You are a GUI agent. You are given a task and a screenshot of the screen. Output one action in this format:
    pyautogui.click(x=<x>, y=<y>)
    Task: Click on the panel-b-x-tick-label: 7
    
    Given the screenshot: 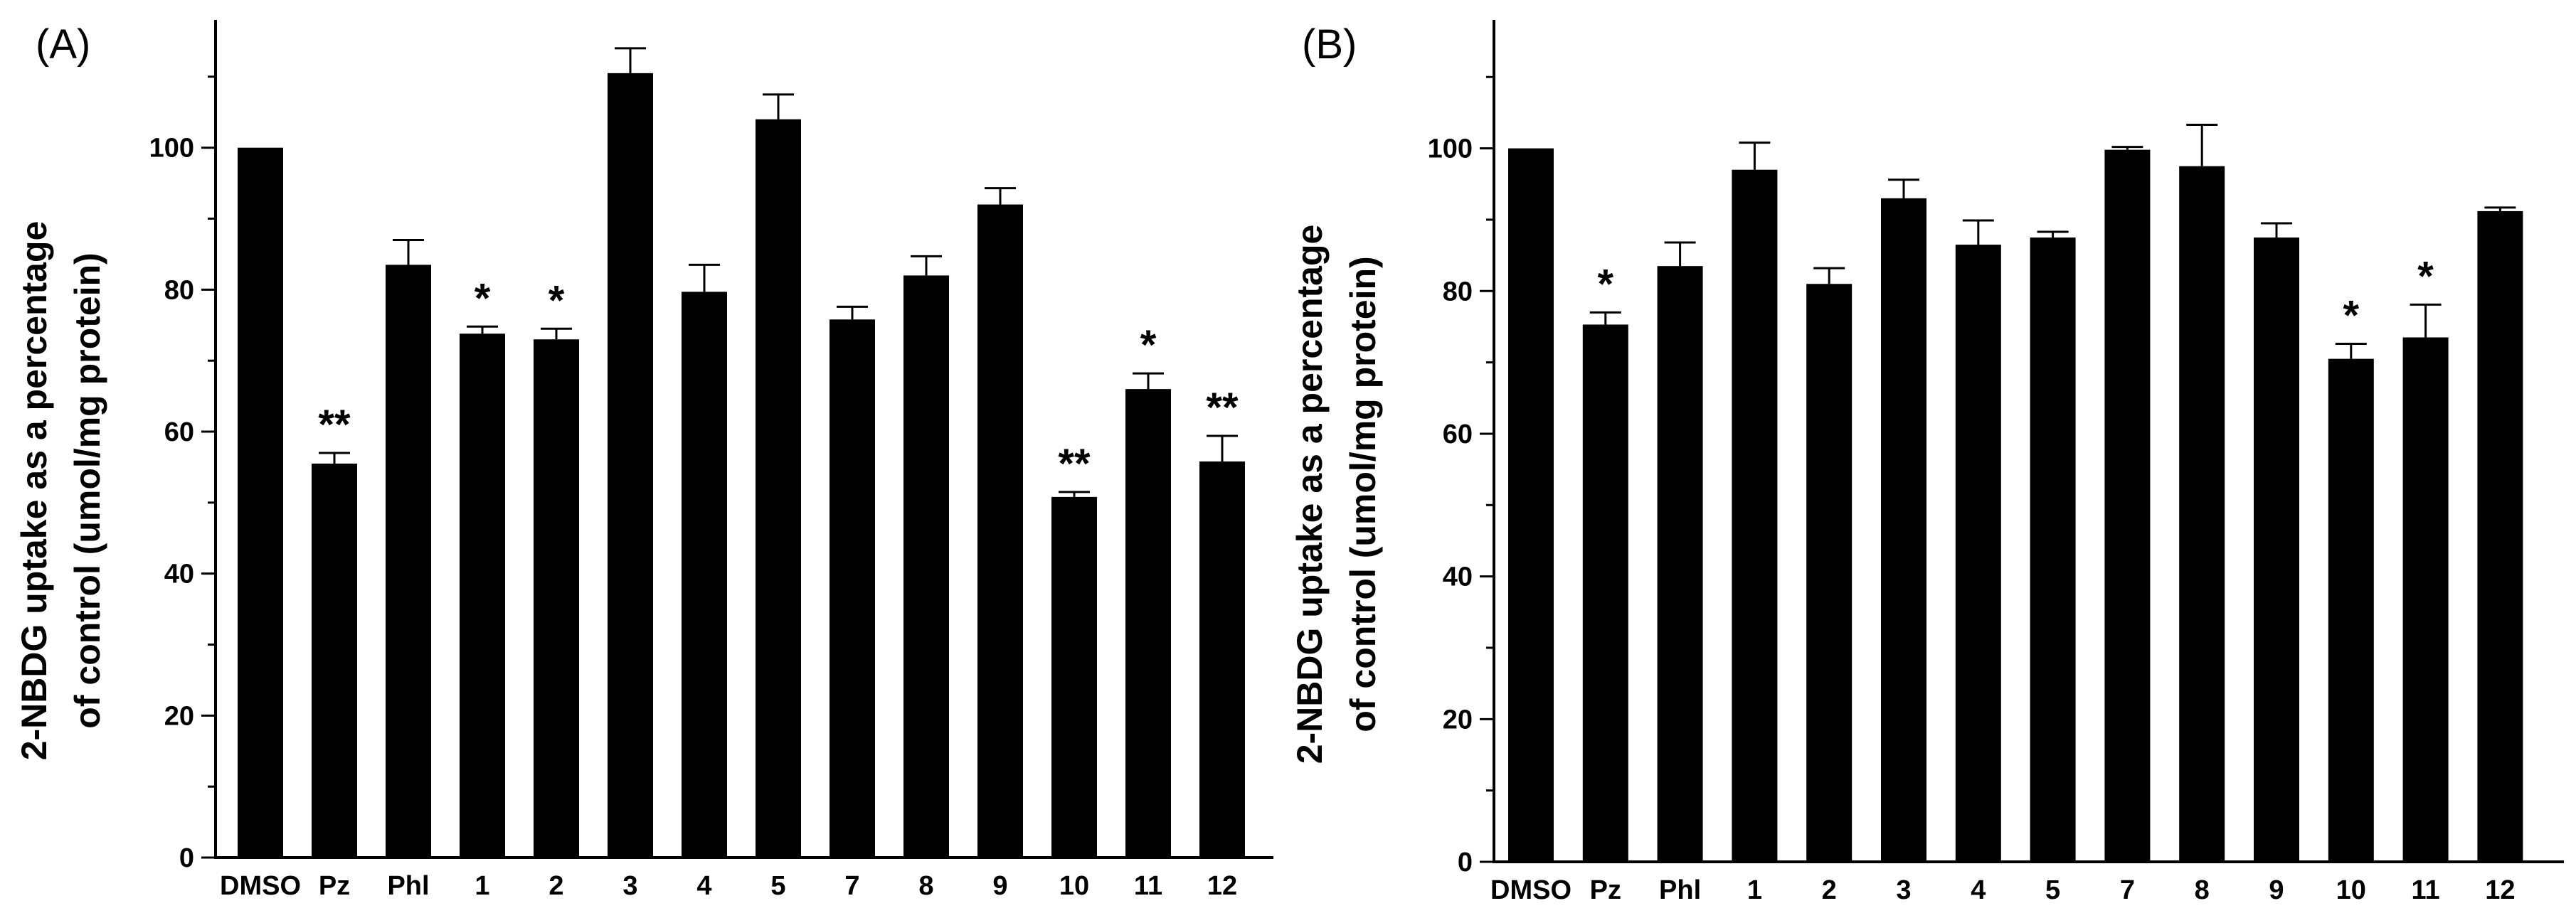 What is the action you would take?
    pyautogui.click(x=2127, y=890)
    